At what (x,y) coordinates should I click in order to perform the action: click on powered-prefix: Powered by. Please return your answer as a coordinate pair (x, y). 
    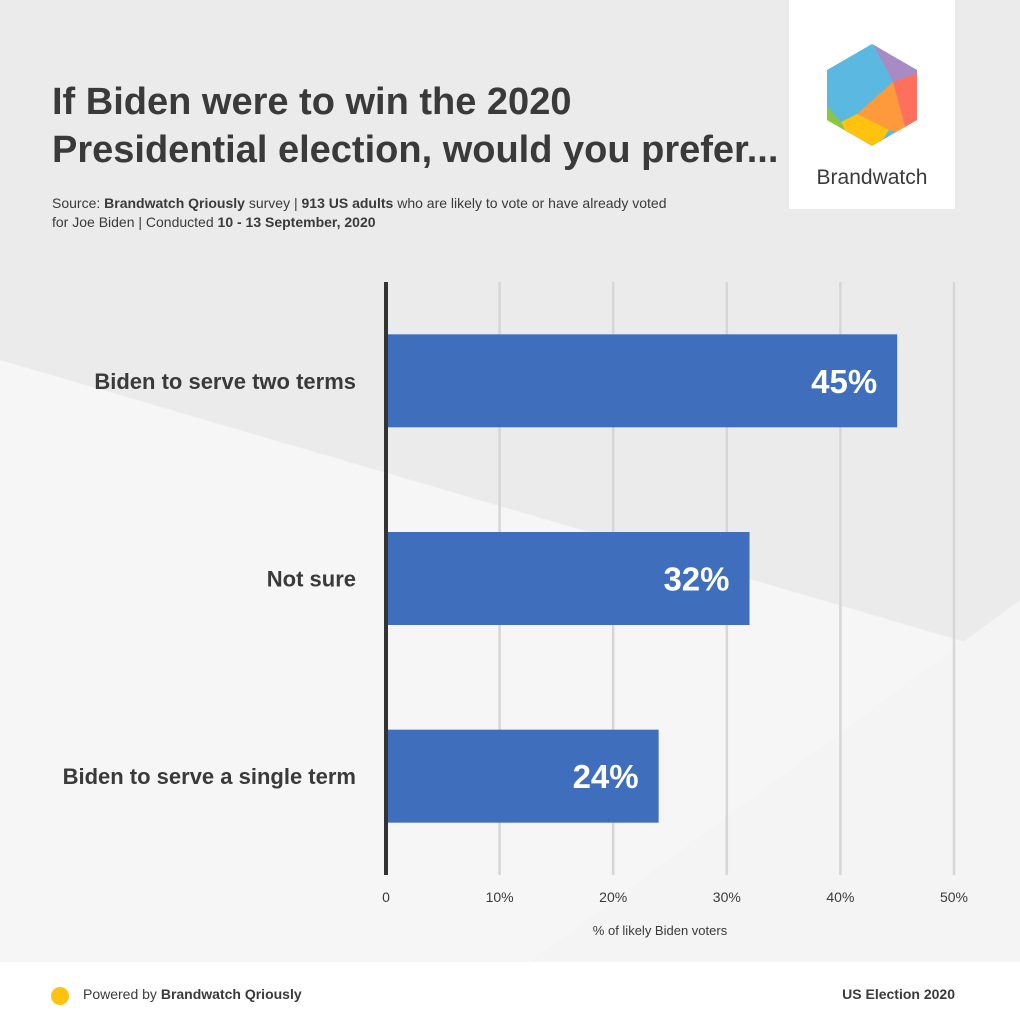
    Looking at the image, I should click on (122, 994).